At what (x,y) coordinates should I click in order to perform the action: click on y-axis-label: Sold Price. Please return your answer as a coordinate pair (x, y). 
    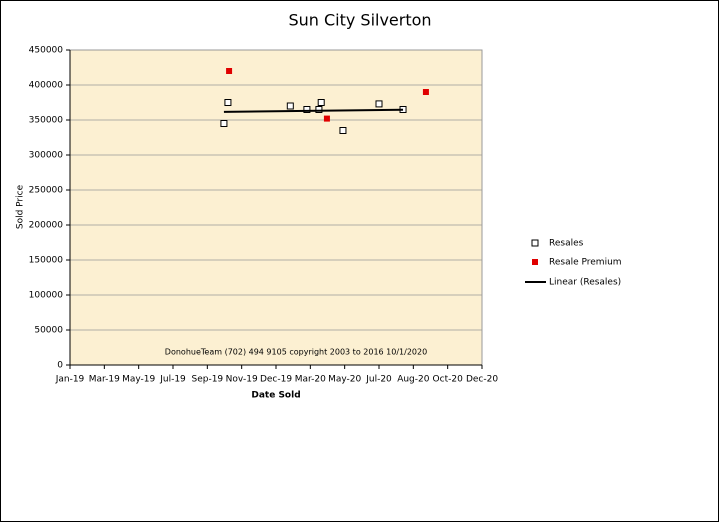
    Looking at the image, I should click on (21, 206).